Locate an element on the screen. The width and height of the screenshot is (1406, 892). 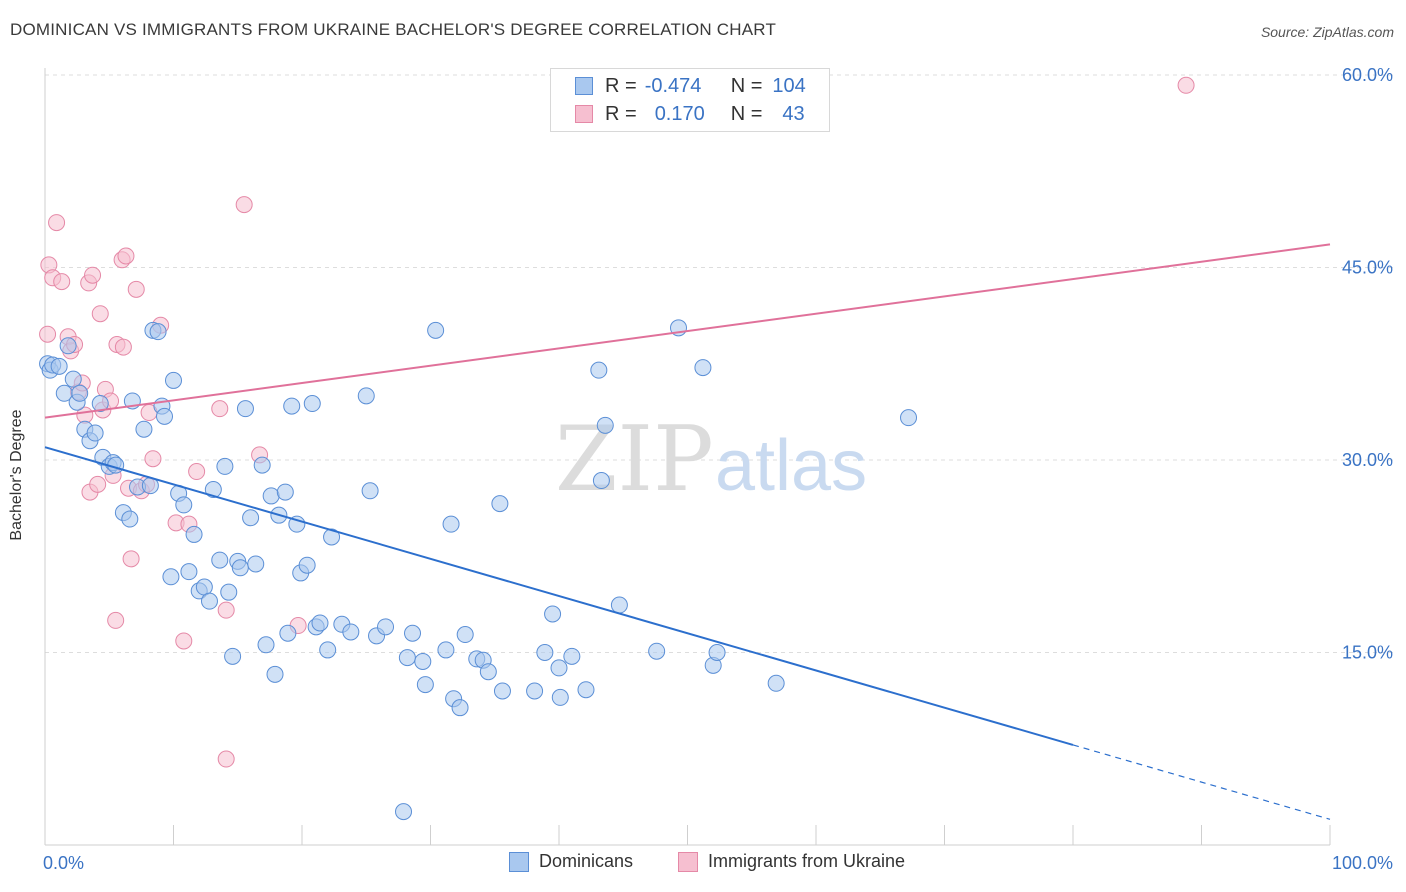
source-label: Source: ZipAtlas.com is located at coordinates (1327, 32).